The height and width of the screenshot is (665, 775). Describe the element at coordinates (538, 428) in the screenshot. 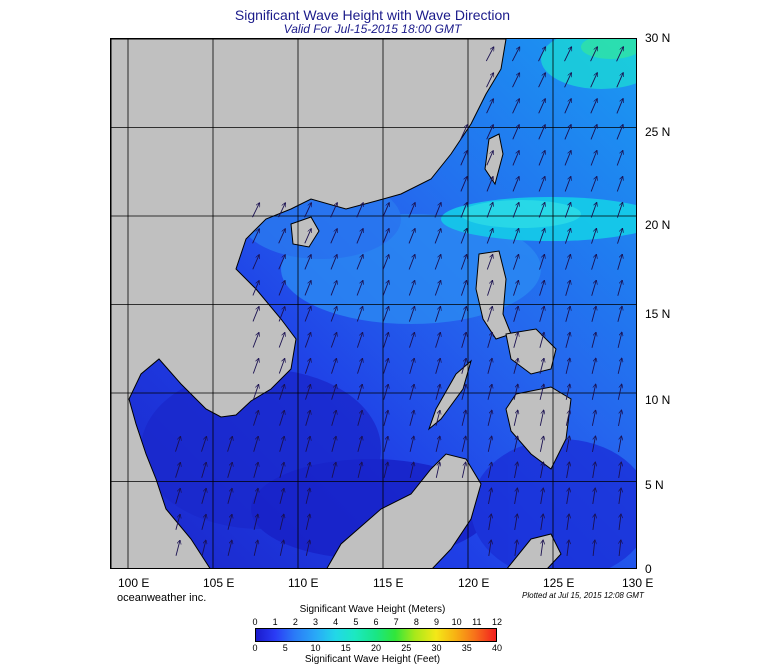

I see `mindanao-island` at that location.